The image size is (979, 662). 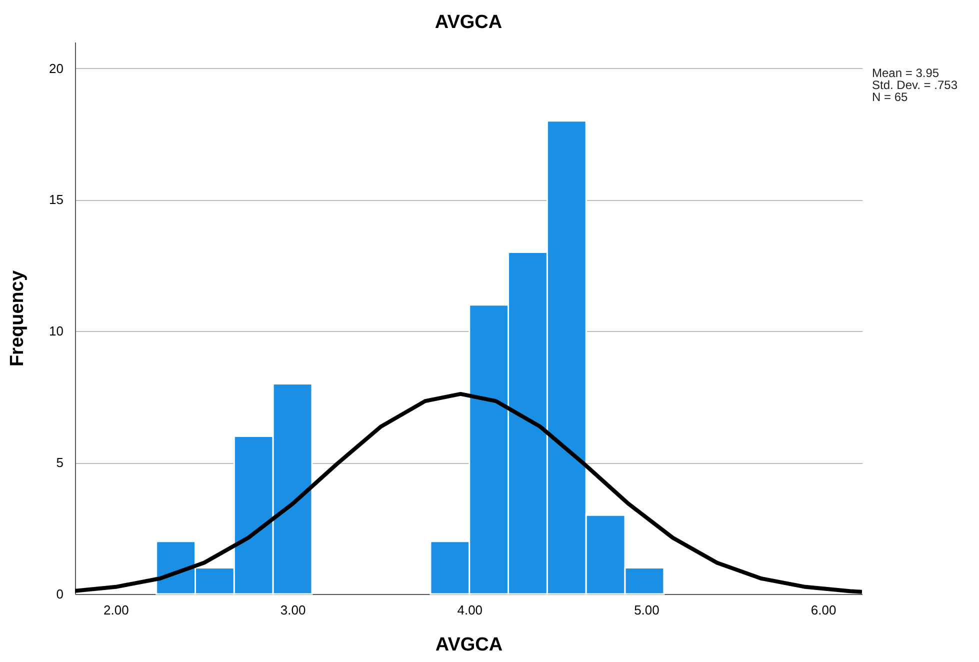 I want to click on x-tick-label: 3.00, so click(x=293, y=610).